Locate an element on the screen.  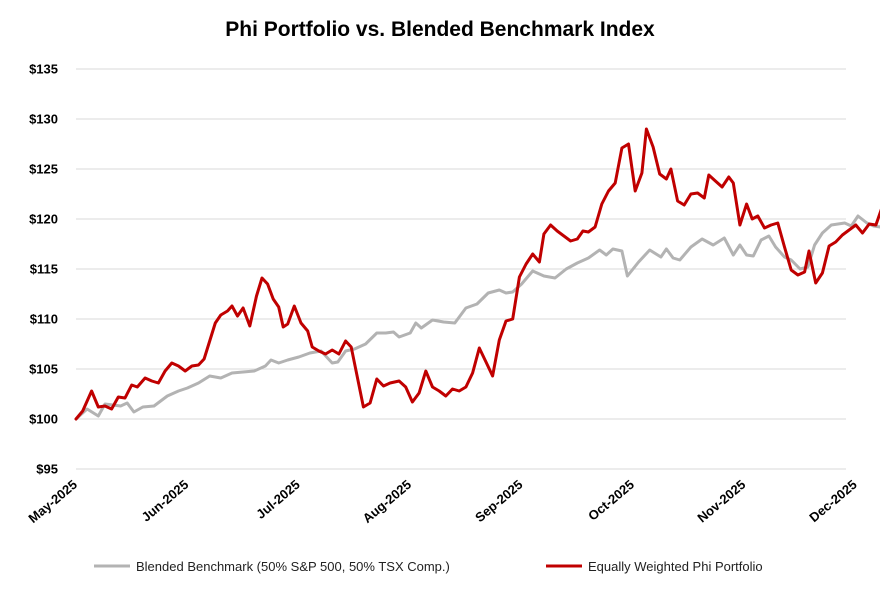
y-tick-label: $135 is located at coordinates (43, 69).